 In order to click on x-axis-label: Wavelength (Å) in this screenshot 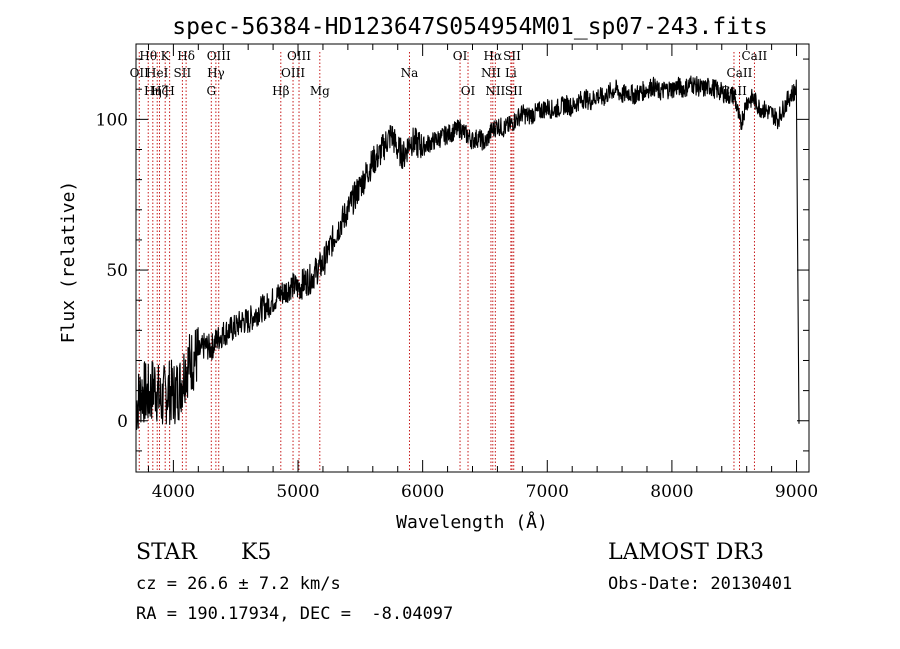, I will do `click(472, 522)`.